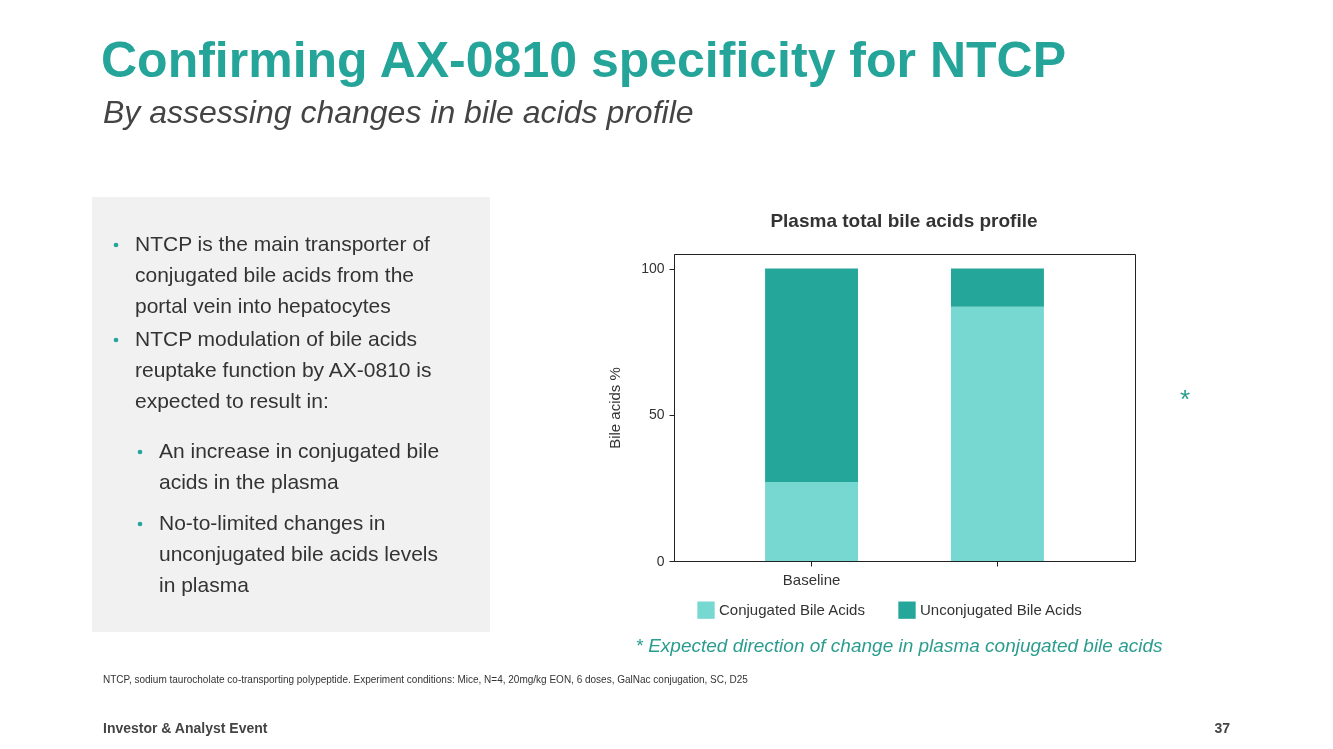 The image size is (1333, 749). Describe the element at coordinates (792, 610) in the screenshot. I see `legend-label: Conjugated Bile Acids` at that location.